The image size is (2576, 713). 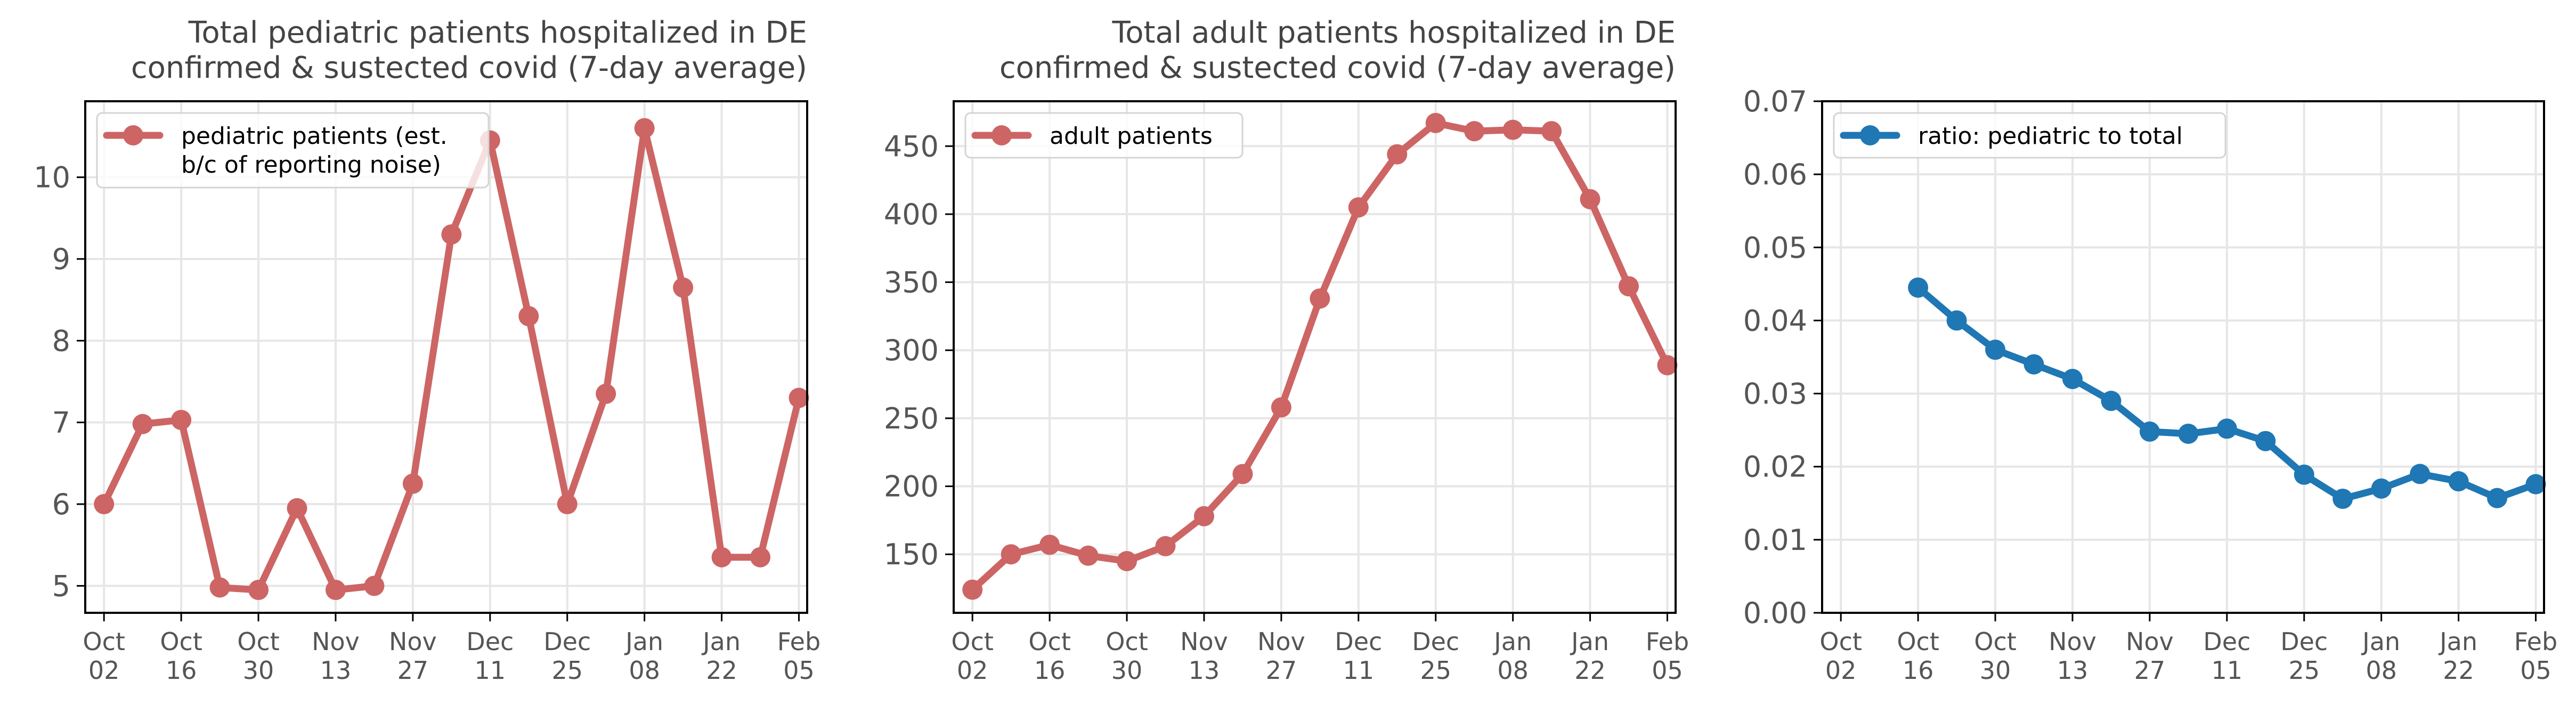 I want to click on y-tick-label: 0.03, so click(x=1775, y=394).